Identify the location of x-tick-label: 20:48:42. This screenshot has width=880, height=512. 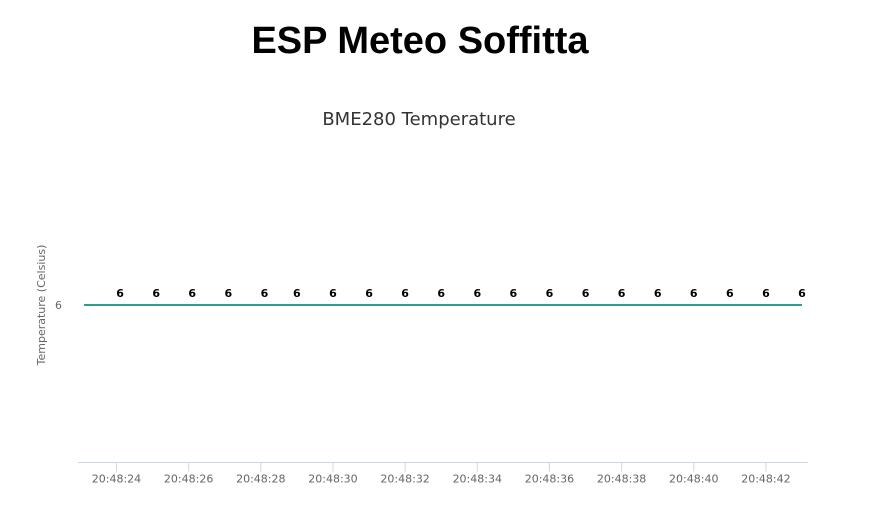
(765, 479).